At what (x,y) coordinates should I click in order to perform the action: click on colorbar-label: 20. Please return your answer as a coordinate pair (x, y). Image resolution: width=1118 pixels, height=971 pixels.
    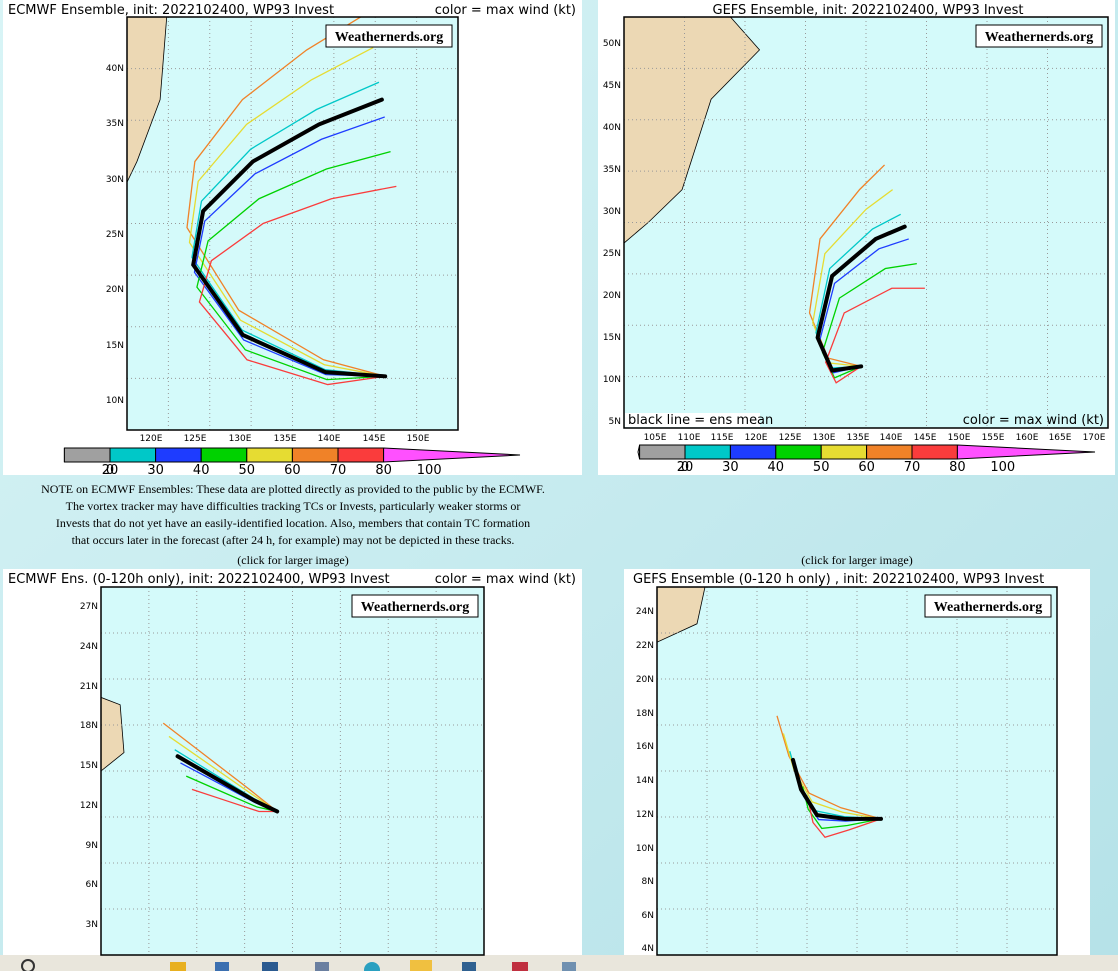
    Looking at the image, I should click on (685, 467).